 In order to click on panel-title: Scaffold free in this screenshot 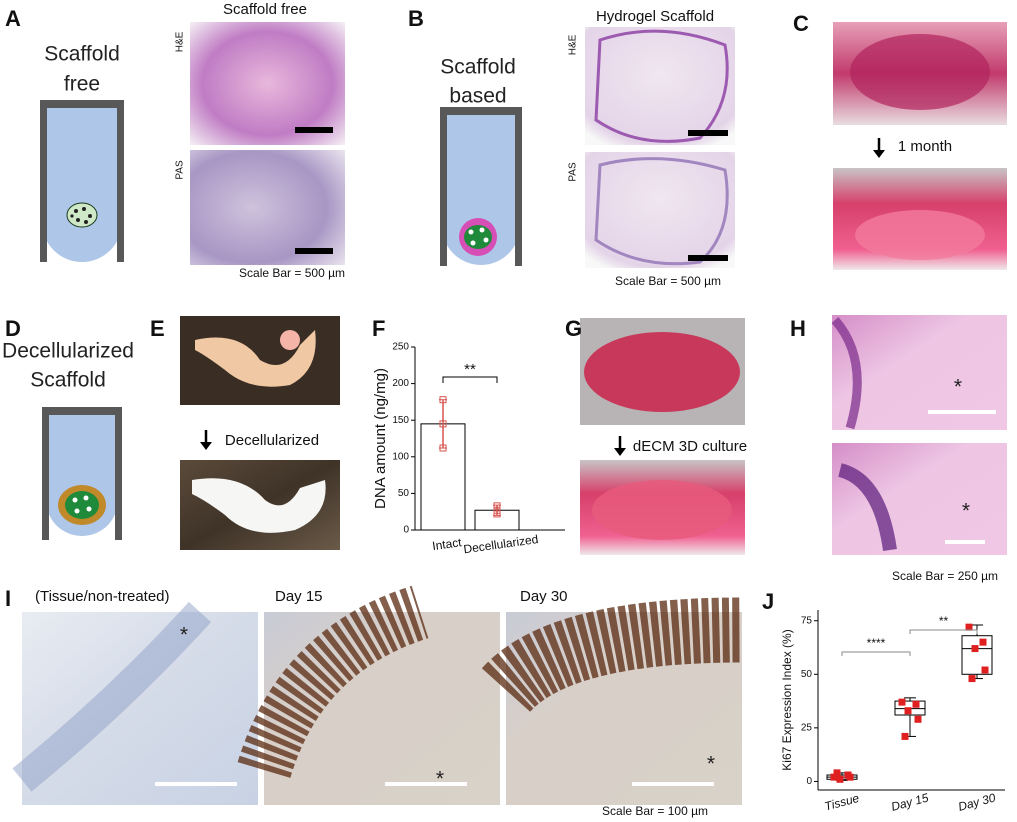, I will do `click(265, 9)`.